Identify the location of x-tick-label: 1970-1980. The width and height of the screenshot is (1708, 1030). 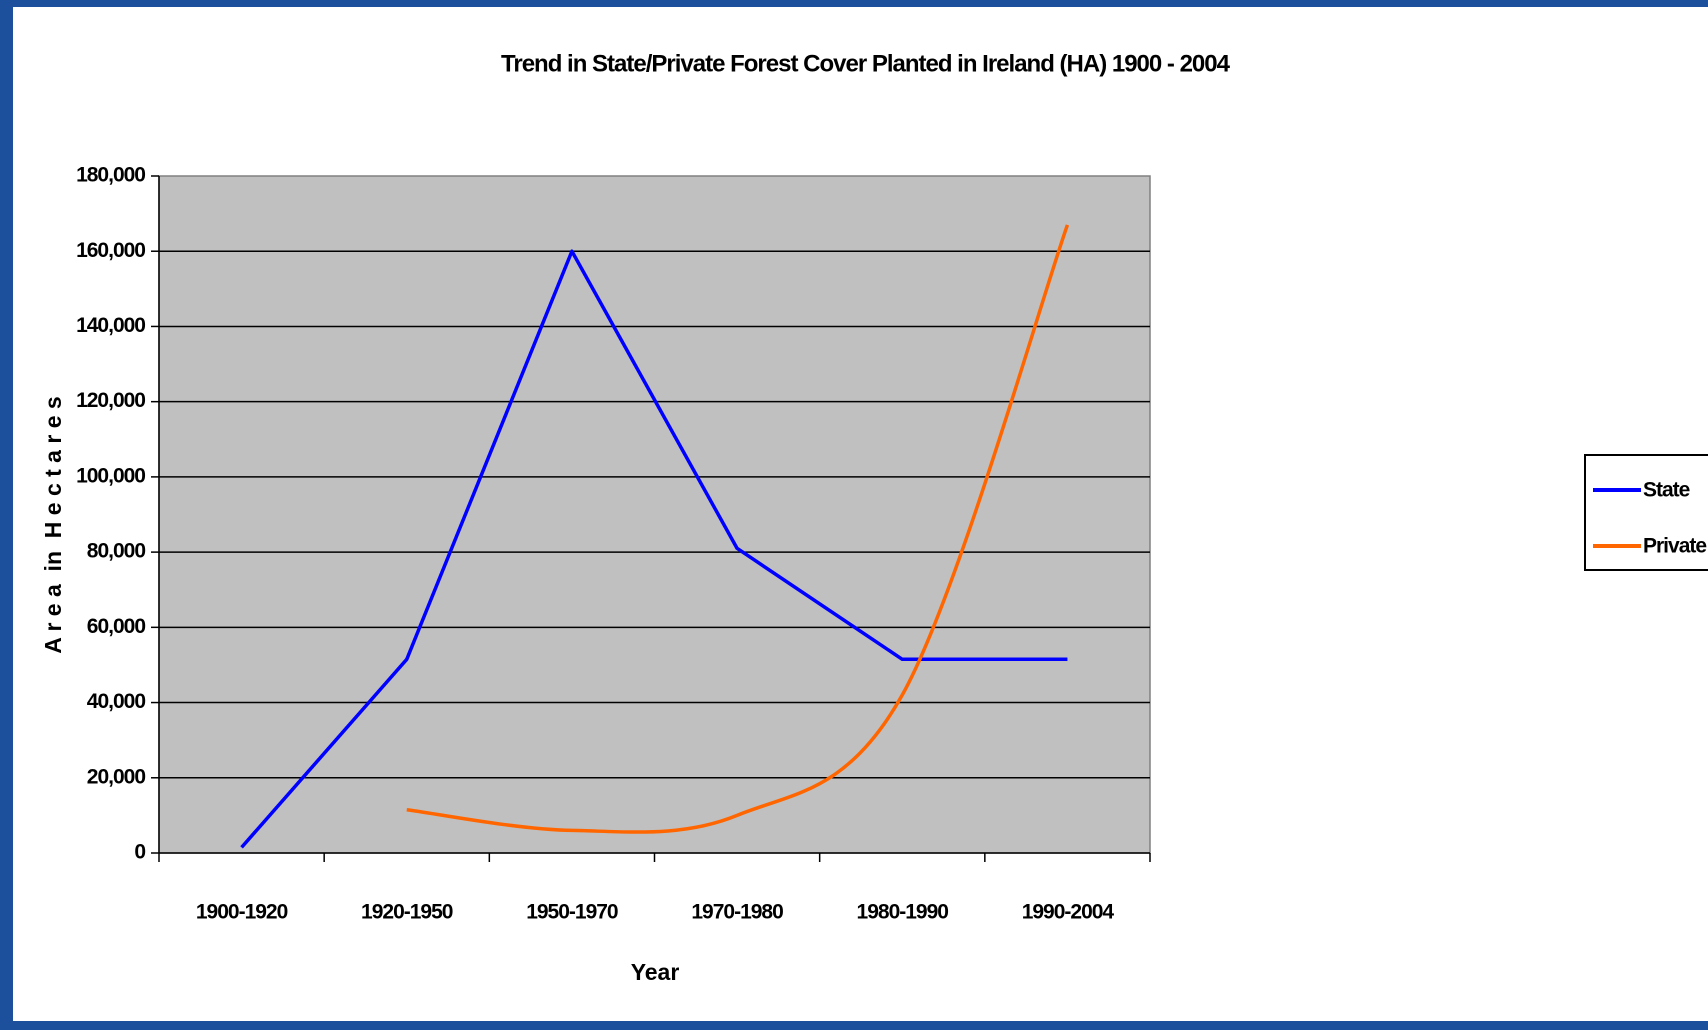
(737, 912).